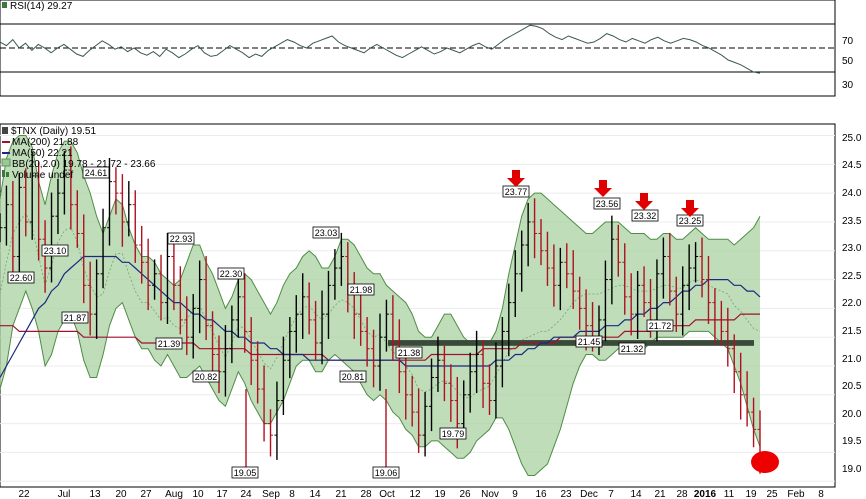 The height and width of the screenshot is (499, 866). I want to click on callout-label: 23.32, so click(645, 216).